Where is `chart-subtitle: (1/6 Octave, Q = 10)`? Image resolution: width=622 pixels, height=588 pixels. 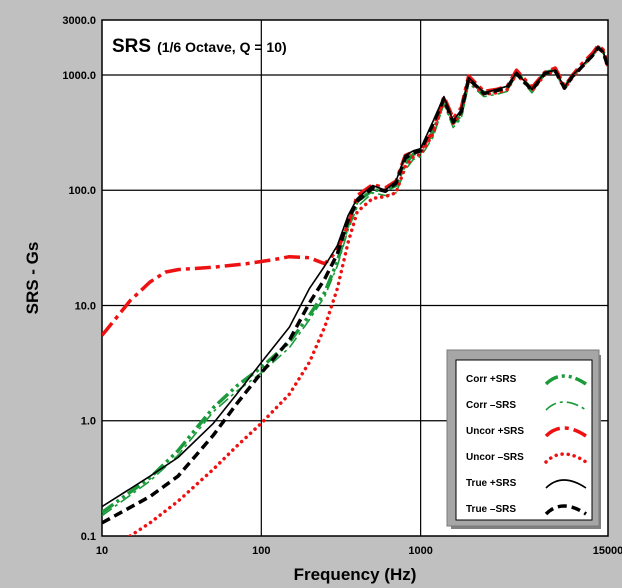 chart-subtitle: (1/6 Octave, Q = 10) is located at coordinates (222, 47).